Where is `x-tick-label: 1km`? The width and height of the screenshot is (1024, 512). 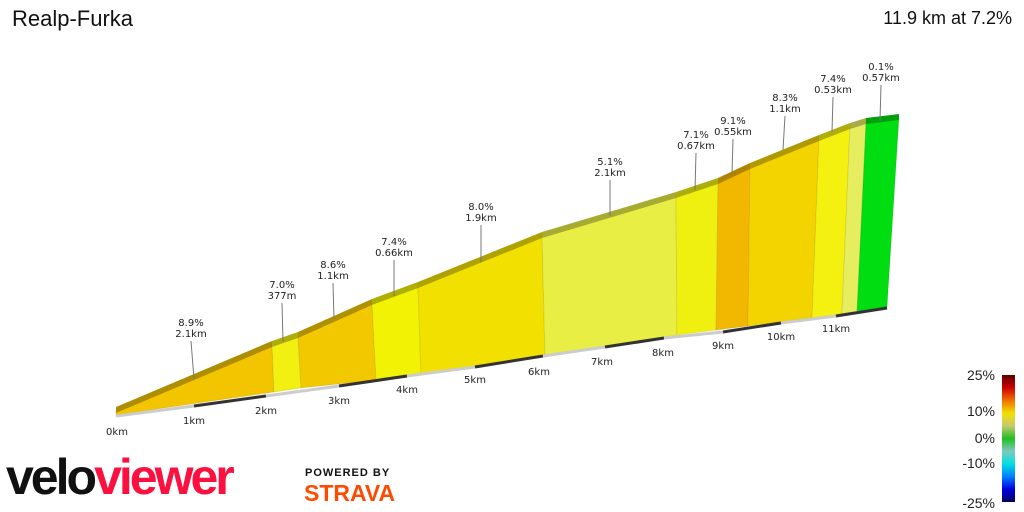
x-tick-label: 1km is located at coordinates (194, 421).